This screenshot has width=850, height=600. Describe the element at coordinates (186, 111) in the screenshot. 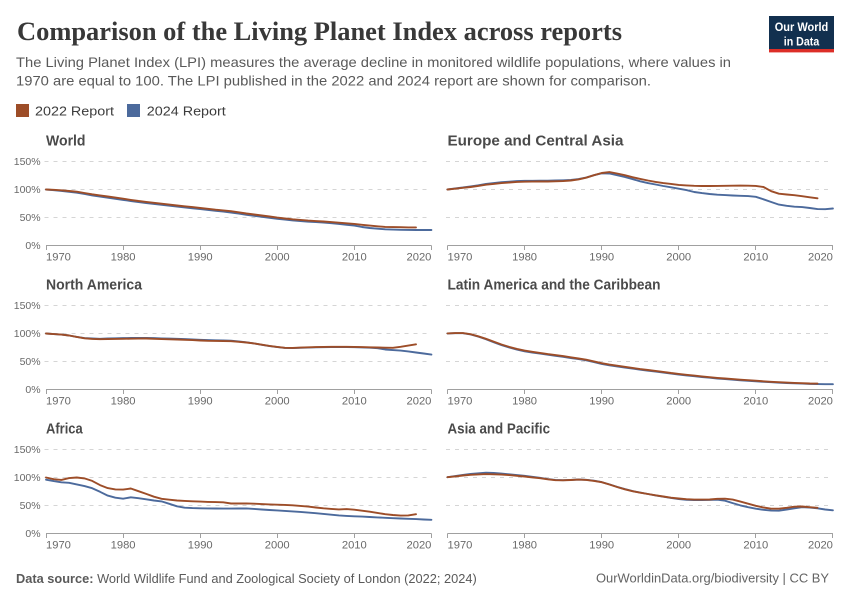

I see `svg-text: 2024 Report` at that location.